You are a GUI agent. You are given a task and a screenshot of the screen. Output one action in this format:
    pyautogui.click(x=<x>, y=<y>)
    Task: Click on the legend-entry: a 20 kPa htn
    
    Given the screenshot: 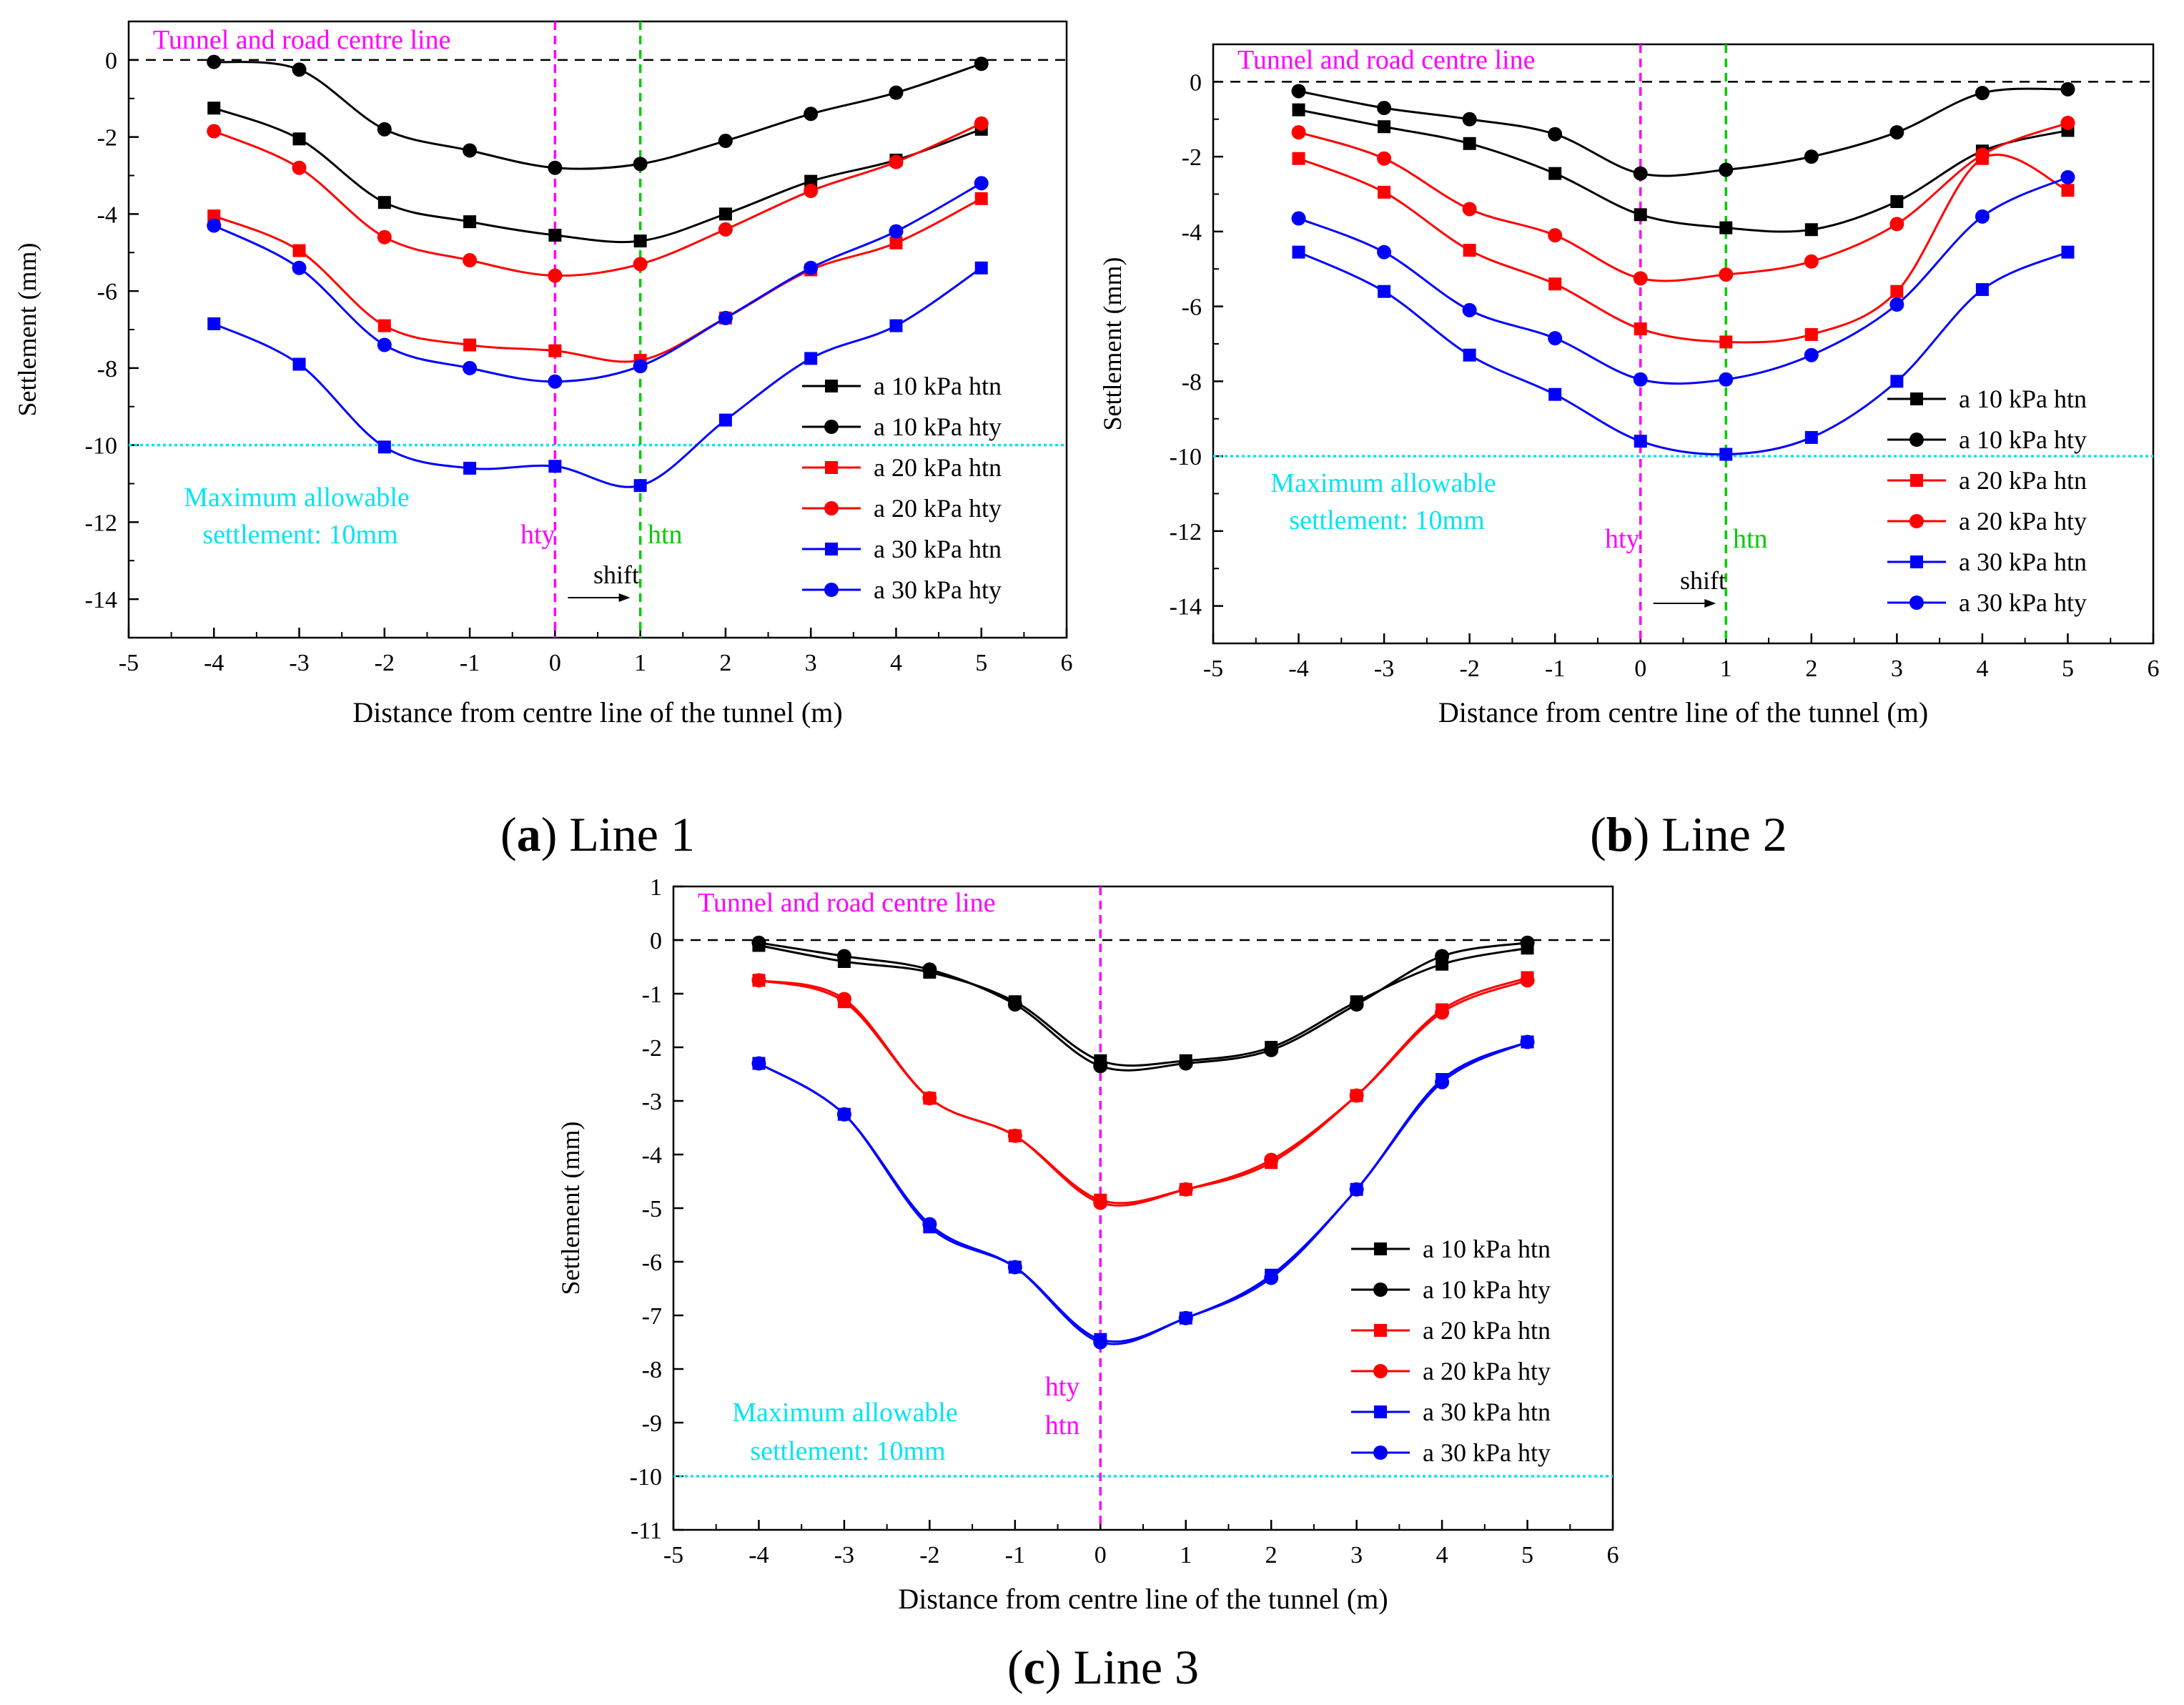 What is the action you would take?
    pyautogui.click(x=1487, y=1331)
    